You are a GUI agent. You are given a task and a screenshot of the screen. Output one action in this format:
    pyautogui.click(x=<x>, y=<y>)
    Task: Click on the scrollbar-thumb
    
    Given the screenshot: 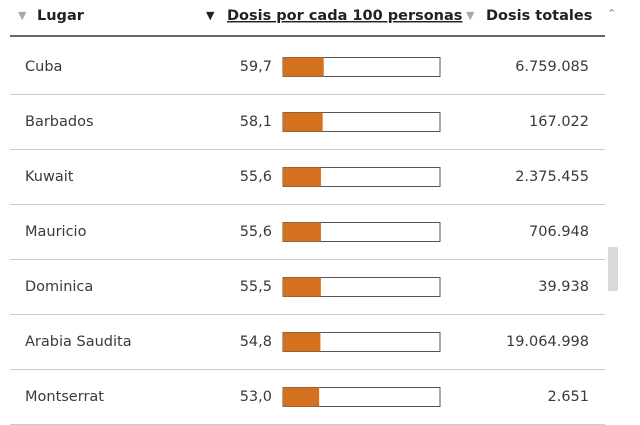 What is the action you would take?
    pyautogui.click(x=613, y=269)
    